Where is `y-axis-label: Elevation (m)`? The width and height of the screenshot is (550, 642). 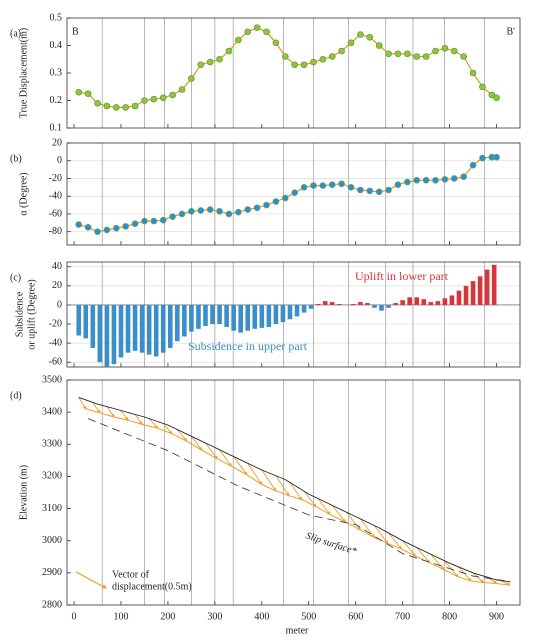
y-axis-label: Elevation (m) is located at coordinates (23, 492).